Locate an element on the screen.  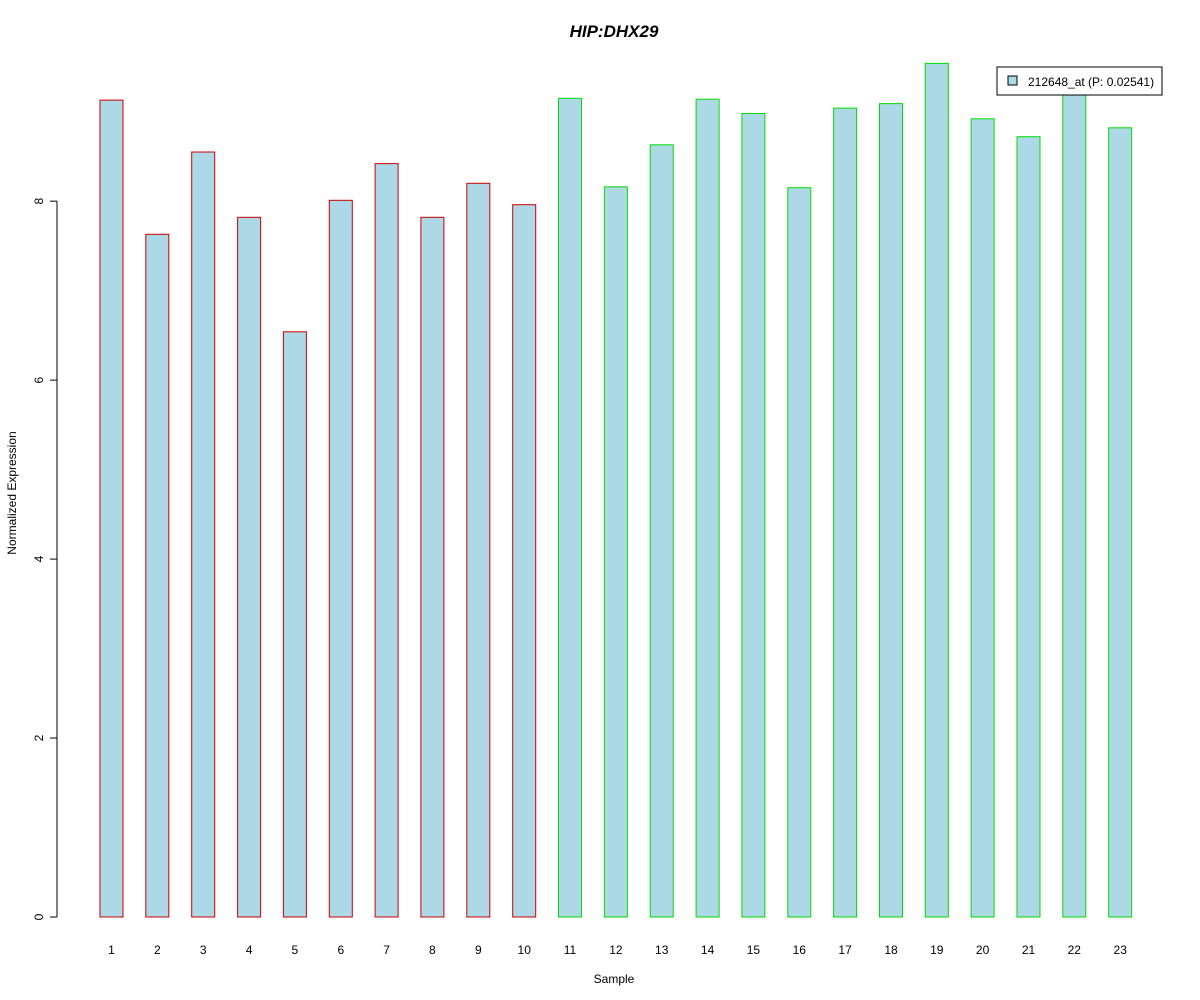
x-tick-label: 16 is located at coordinates (800, 950).